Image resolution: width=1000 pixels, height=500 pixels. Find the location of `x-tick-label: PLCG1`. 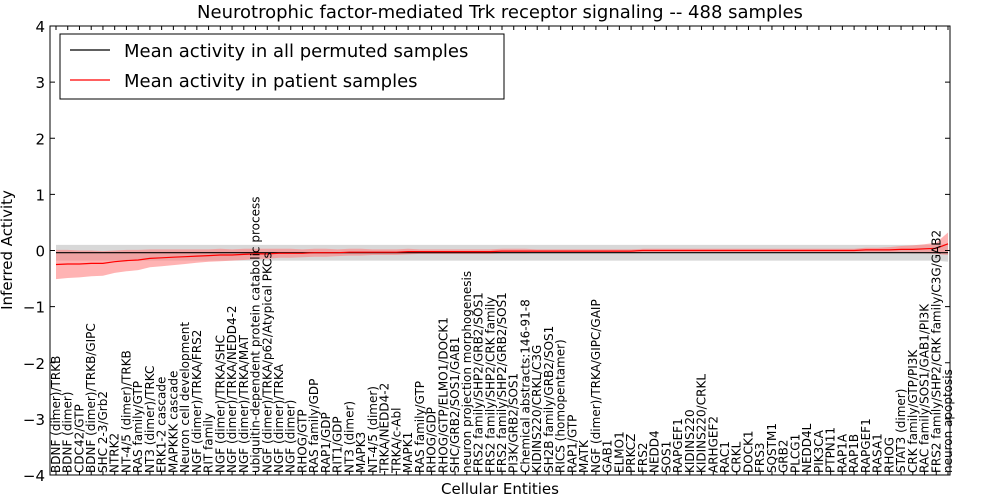

x-tick-label: PLCG1 is located at coordinates (795, 453).